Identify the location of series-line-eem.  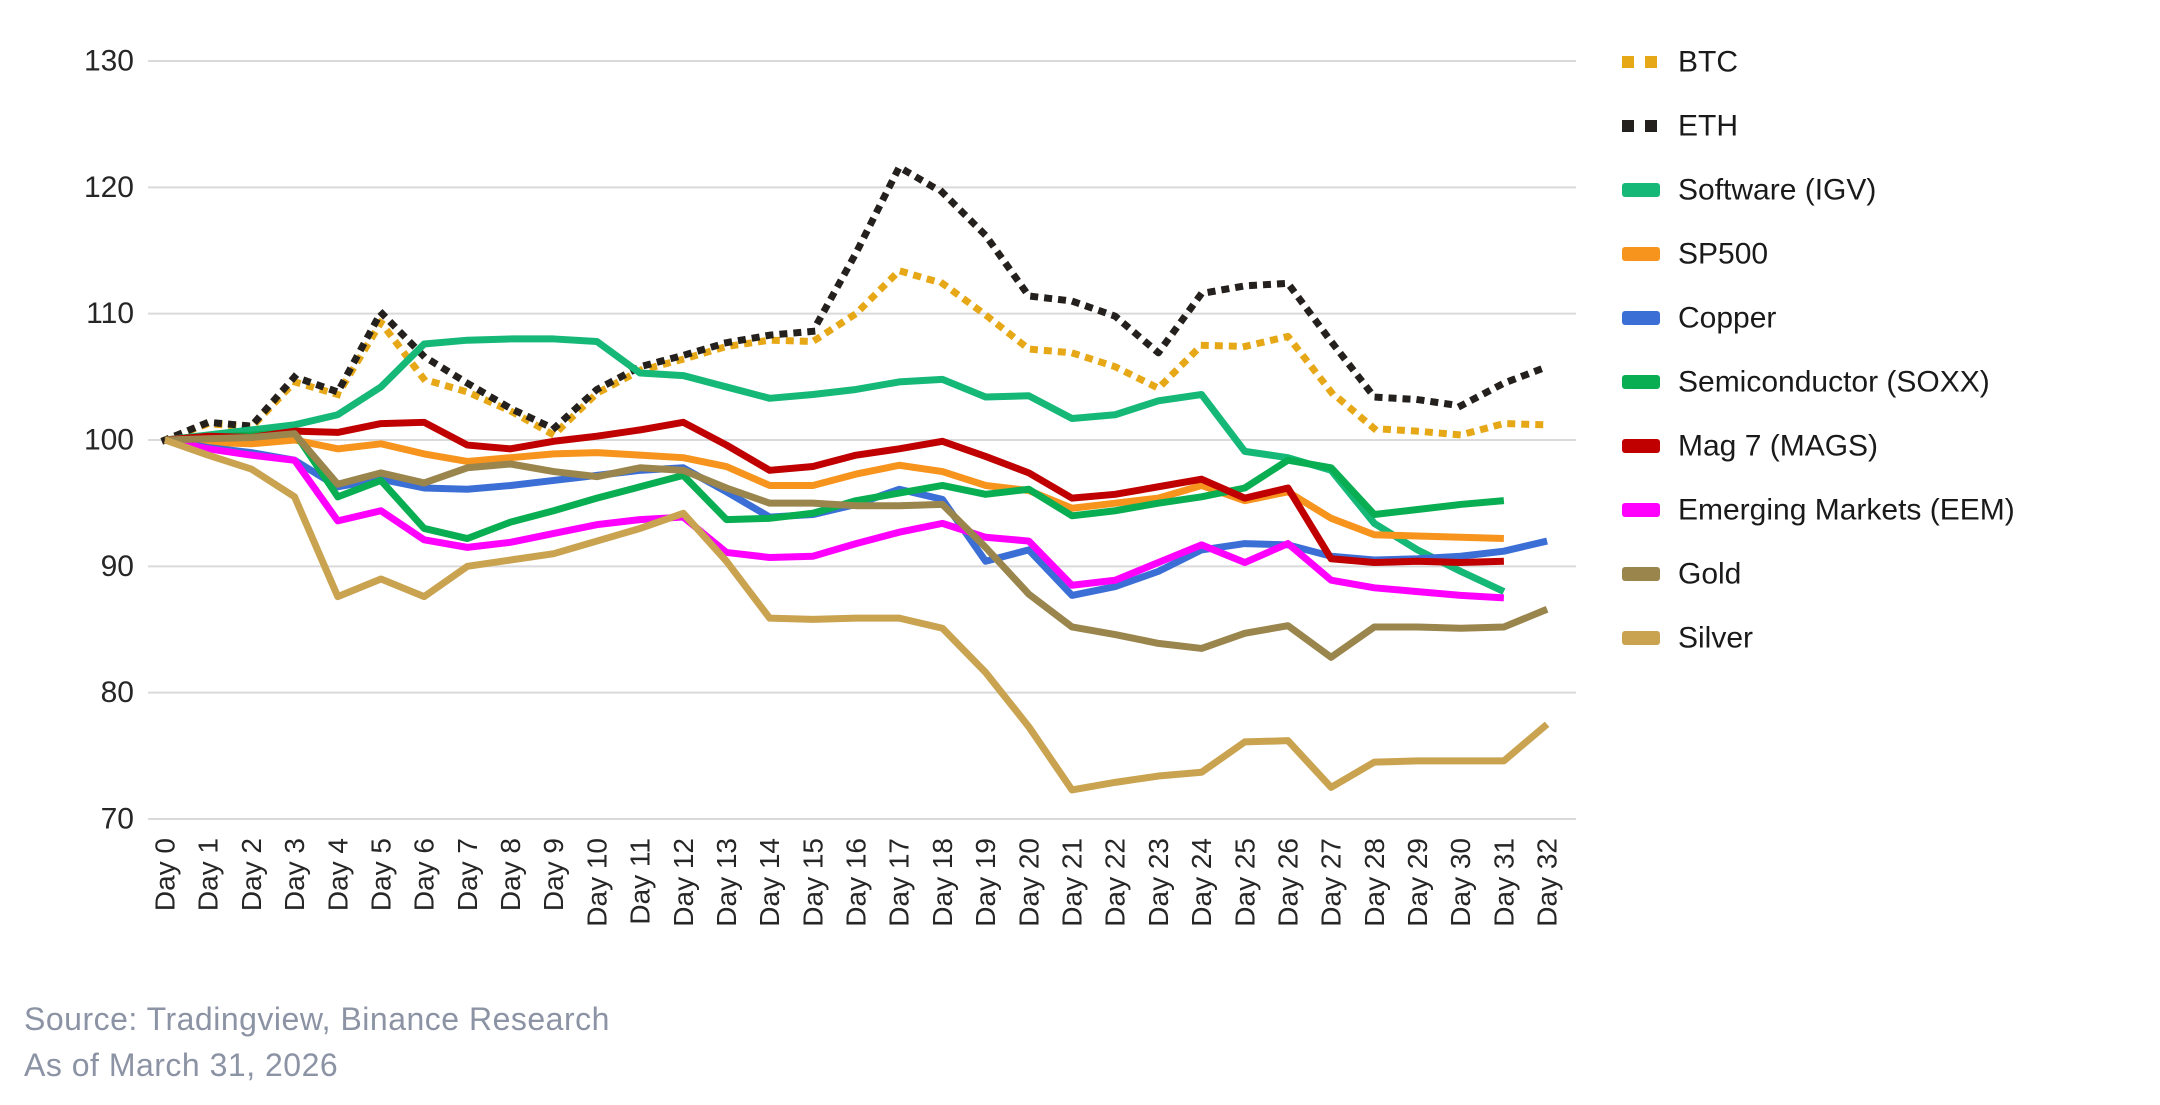
(834, 519).